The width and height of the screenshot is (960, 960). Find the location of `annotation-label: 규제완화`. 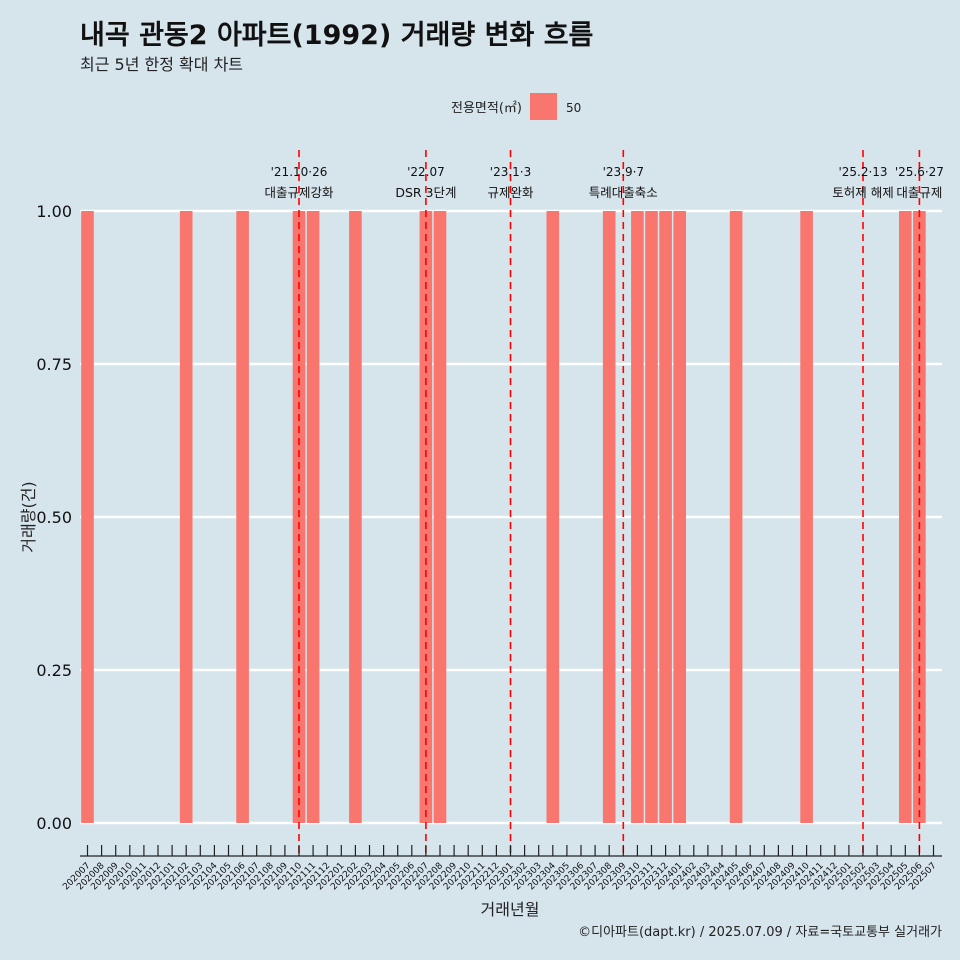

annotation-label: 규제완화 is located at coordinates (510, 192).